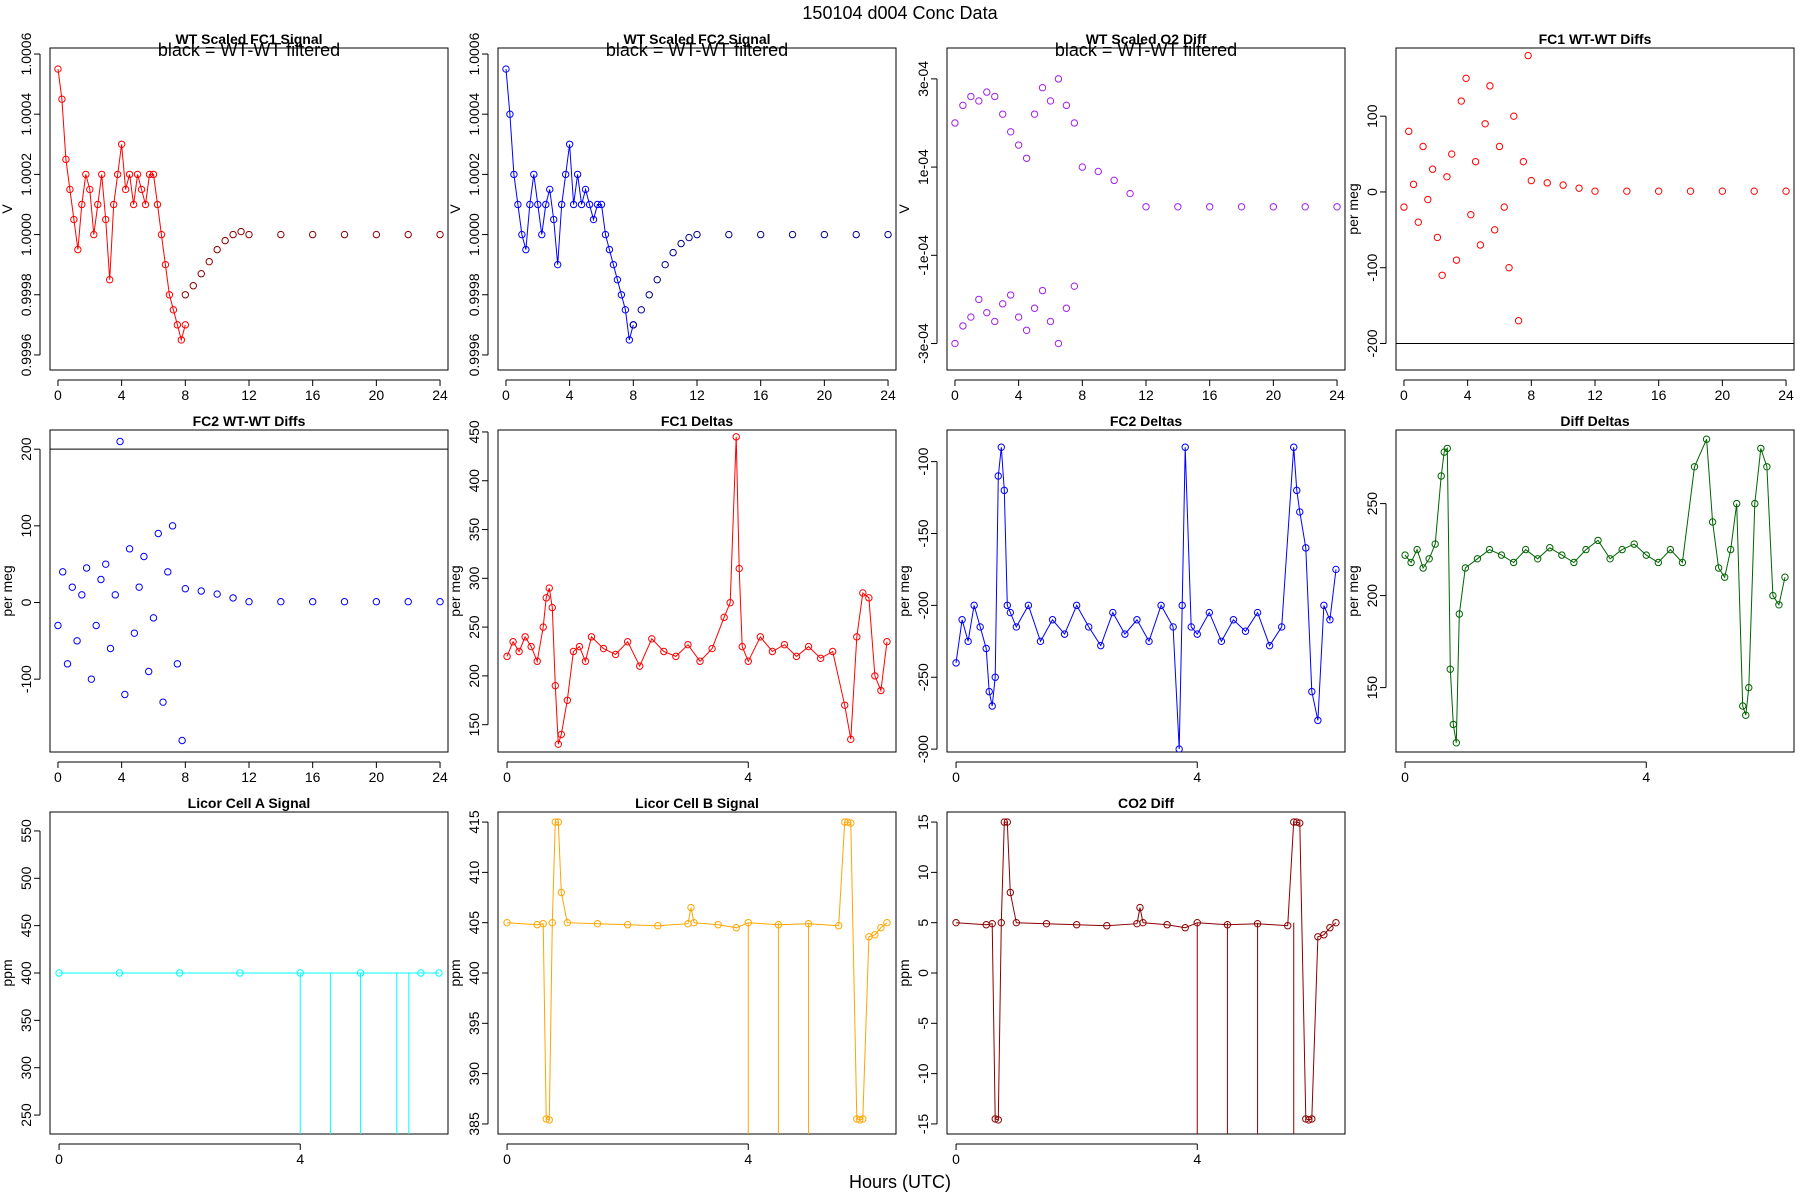 This screenshot has height=1200, width=1800. Describe the element at coordinates (1372, 504) in the screenshot. I see `y-tick-label: 250` at that location.